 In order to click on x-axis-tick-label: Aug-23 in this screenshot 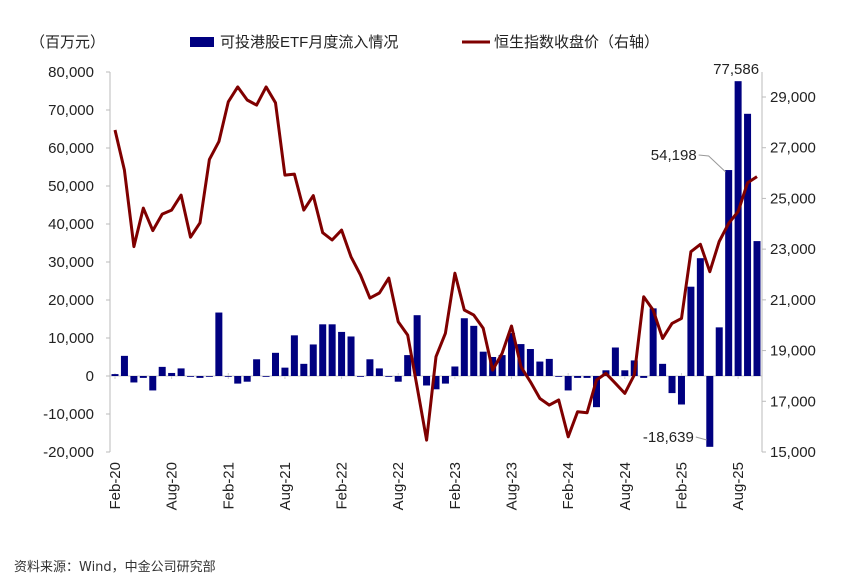, I will do `click(512, 486)`.